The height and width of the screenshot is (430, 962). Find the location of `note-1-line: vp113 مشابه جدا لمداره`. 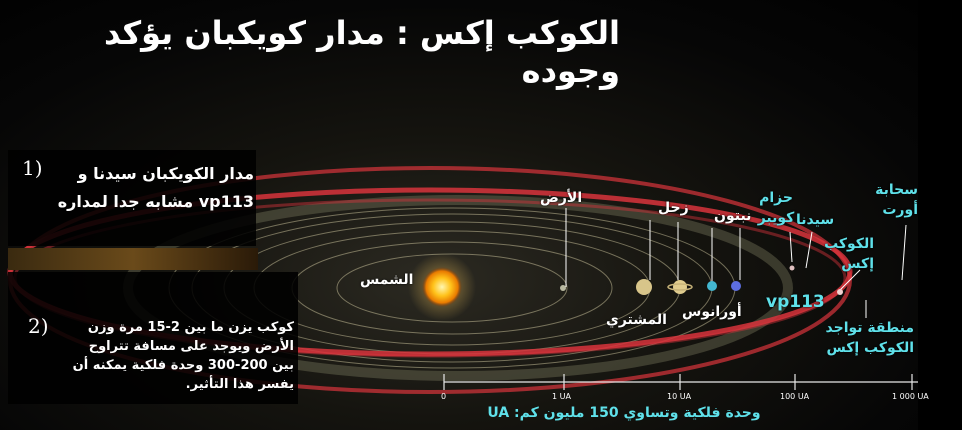

note-1-line: vp113 مشابه جدا لمداره is located at coordinates (155, 201).